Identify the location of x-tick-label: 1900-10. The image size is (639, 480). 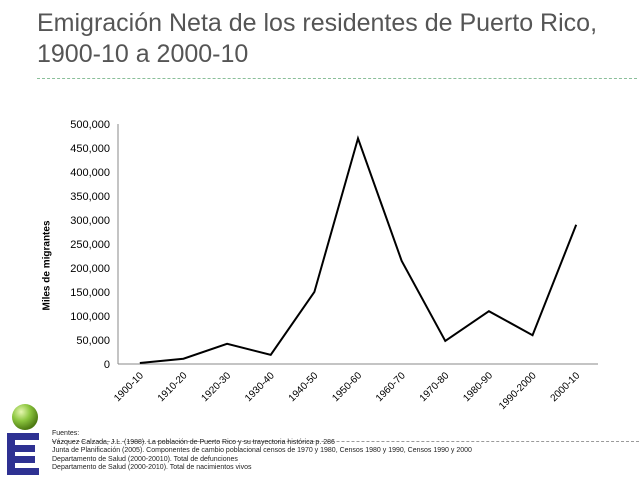
(129, 387).